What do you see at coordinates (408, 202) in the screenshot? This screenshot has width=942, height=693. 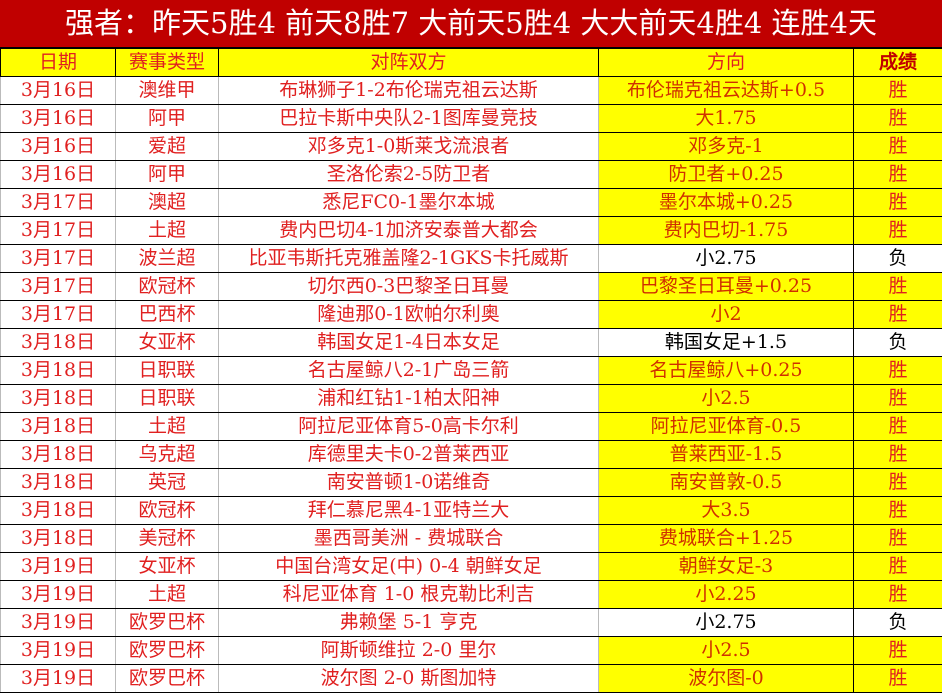 I see `match-cell: 悉尼FC0-1墨尔本城` at bounding box center [408, 202].